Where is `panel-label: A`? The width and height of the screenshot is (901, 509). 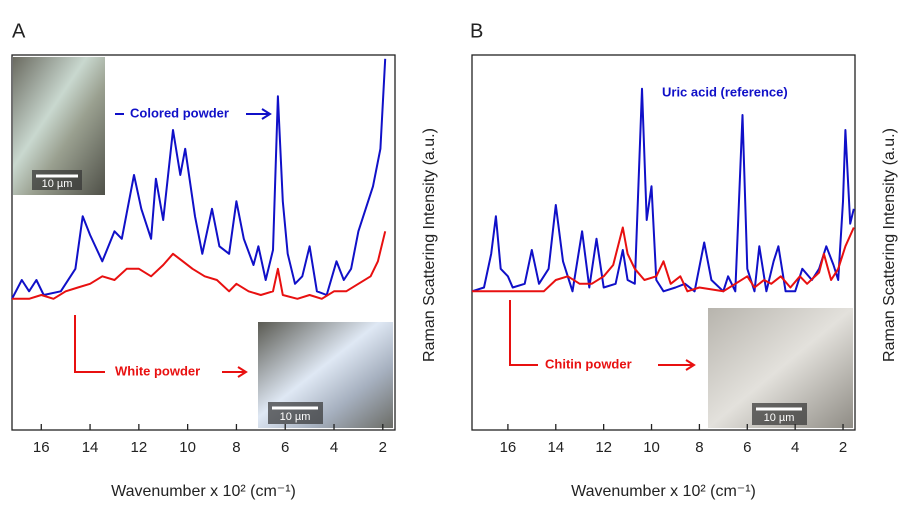 panel-label: A is located at coordinates (19, 31).